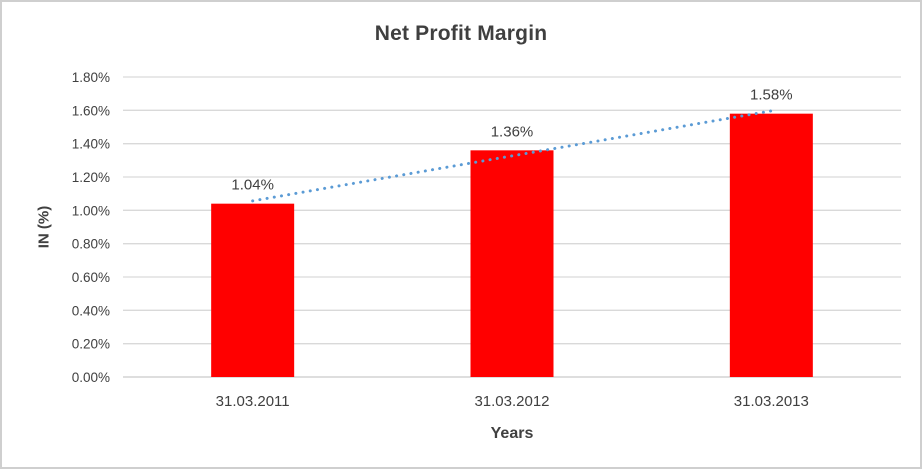 The width and height of the screenshot is (922, 469). I want to click on trendline, so click(512, 156).